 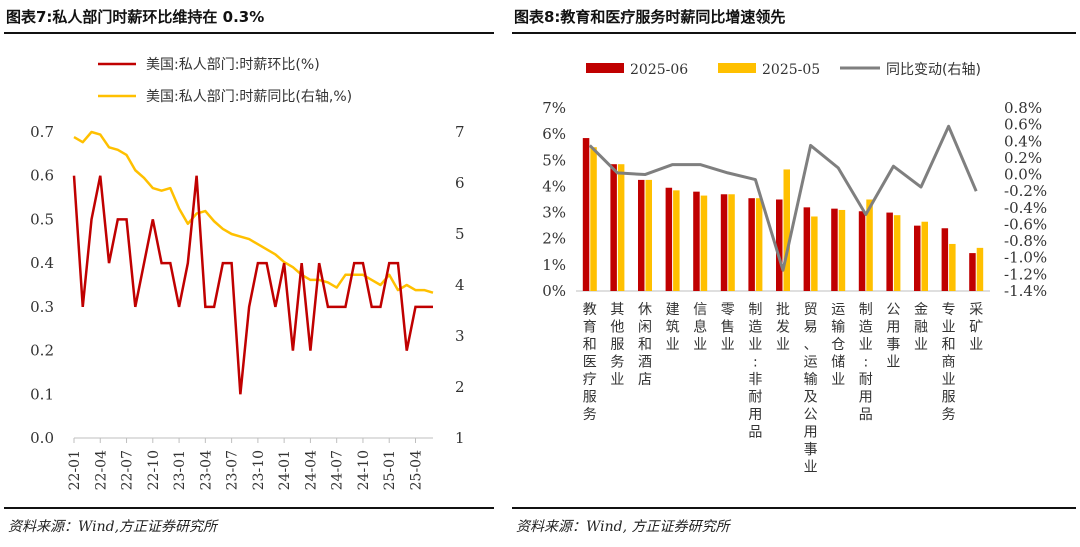 What do you see at coordinates (249, 97) in the screenshot?
I see `left-legend-label-yoy: 美国:私人部门:时薪同比(右轴,%)` at bounding box center [249, 97].